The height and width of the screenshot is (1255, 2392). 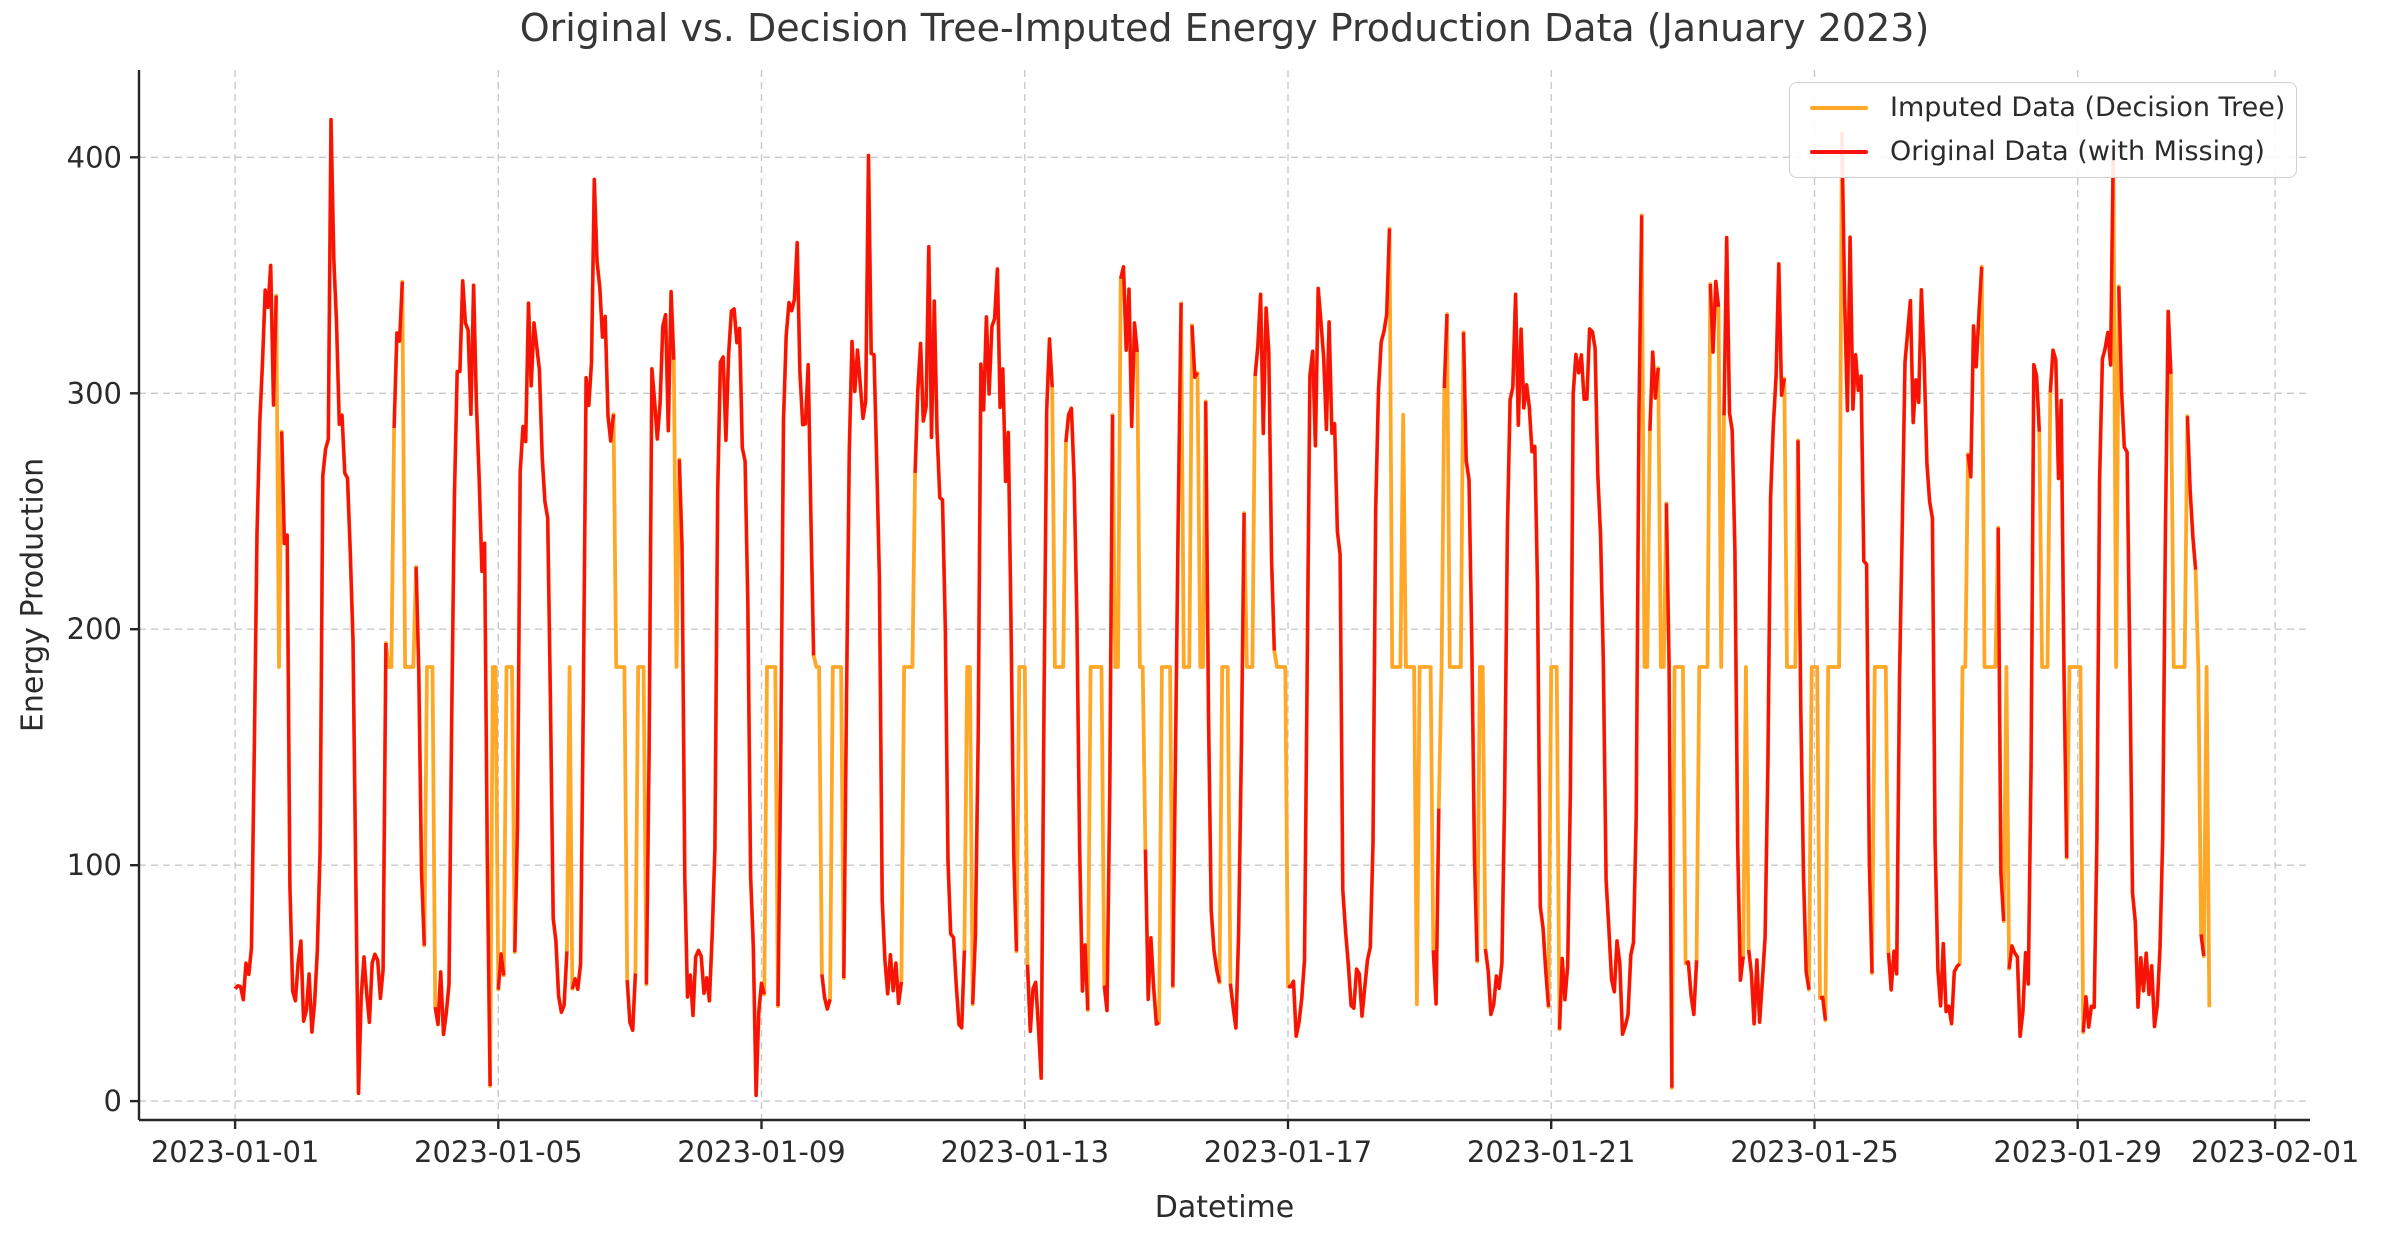 I want to click on x-tick-label-2023-01-05: 2023-01-05, so click(x=498, y=1152).